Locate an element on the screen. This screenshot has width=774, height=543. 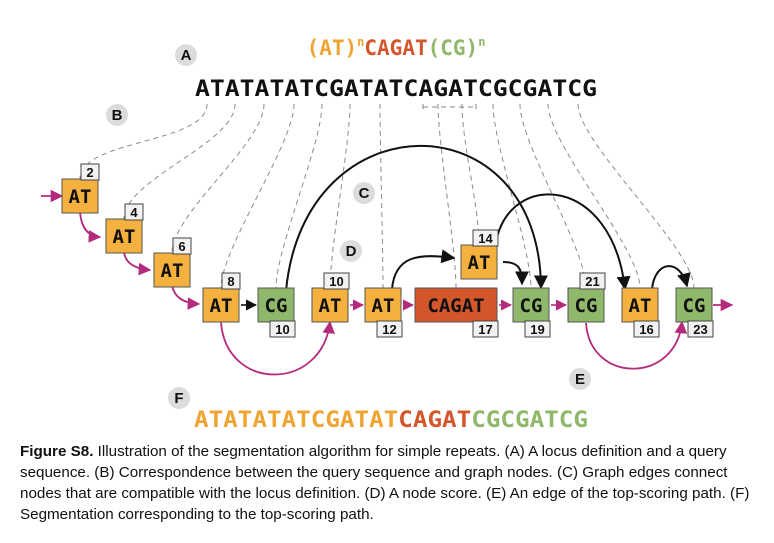
segmentation-sequence: ATATATATCGATAT CAGAT CGCGATCG is located at coordinates (391, 420).